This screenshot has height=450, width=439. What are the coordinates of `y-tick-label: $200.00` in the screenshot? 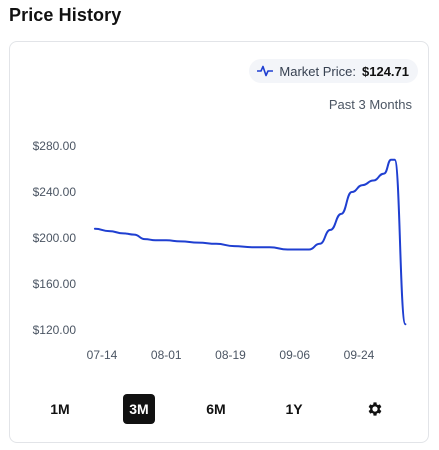 It's located at (55, 238).